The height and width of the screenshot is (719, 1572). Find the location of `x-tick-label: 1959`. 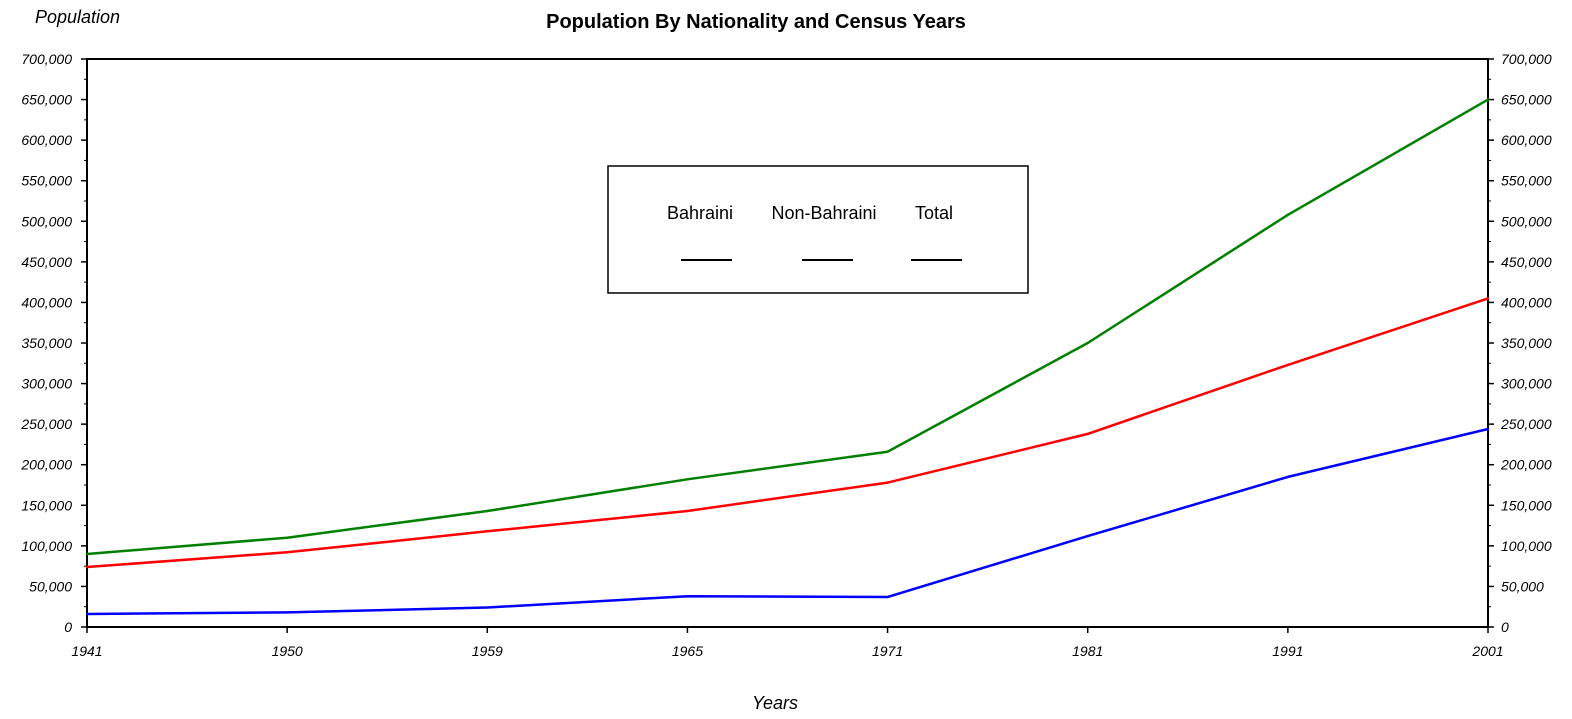

x-tick-label: 1959 is located at coordinates (487, 651).